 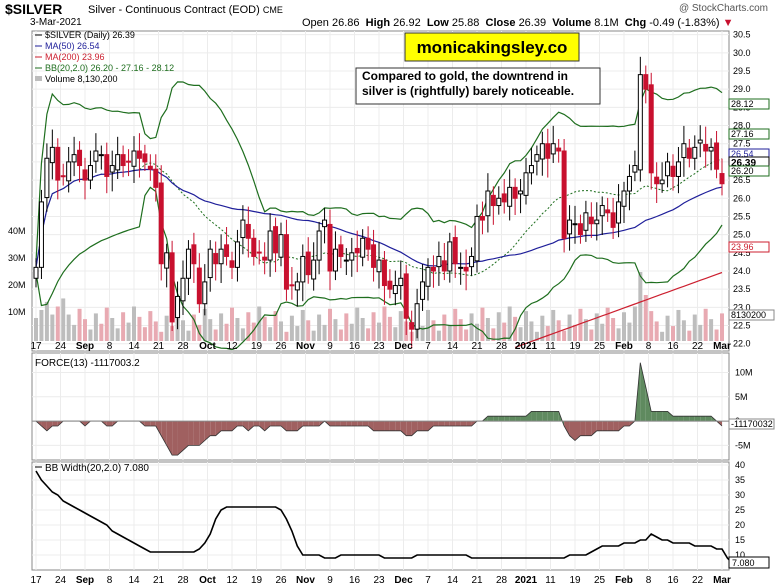 What do you see at coordinates (742, 289) in the screenshot?
I see `price-tick-label: 23.5` at bounding box center [742, 289].